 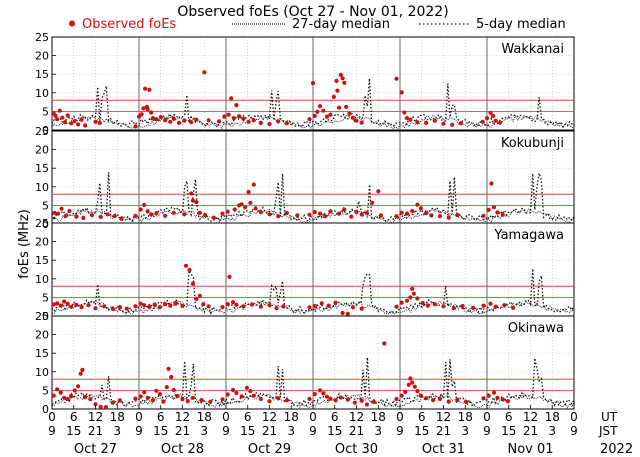 I want to click on legend-median27-label: 27-day median, so click(x=341, y=24).